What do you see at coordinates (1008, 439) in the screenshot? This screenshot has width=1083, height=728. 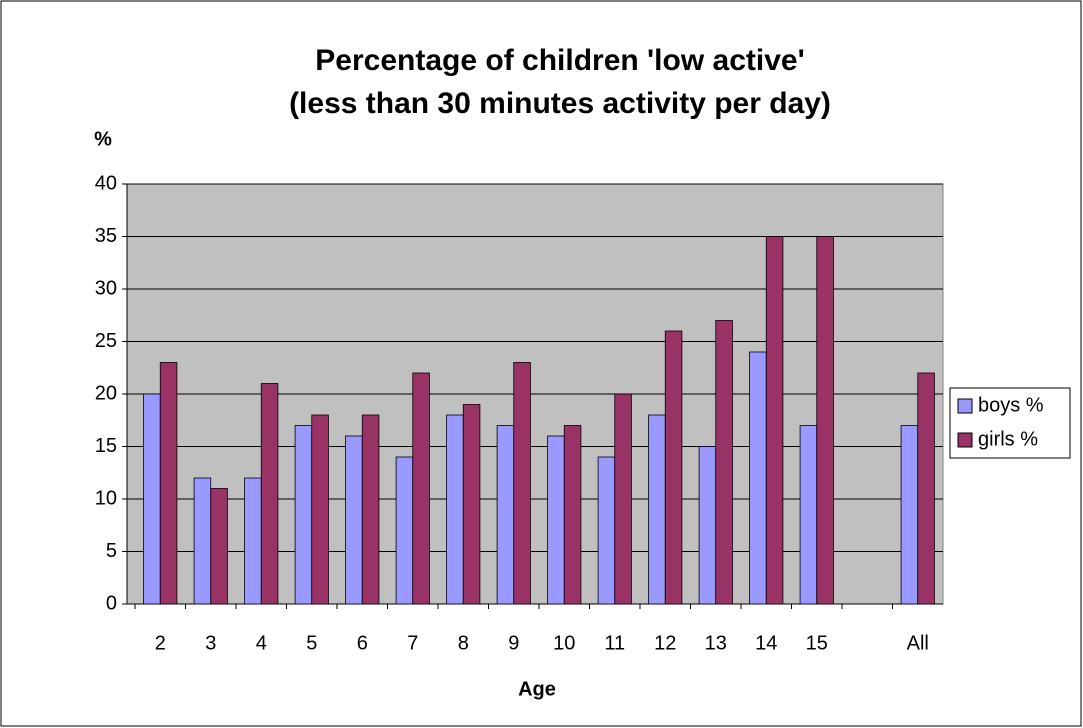 I see `legend-label: girls %` at bounding box center [1008, 439].